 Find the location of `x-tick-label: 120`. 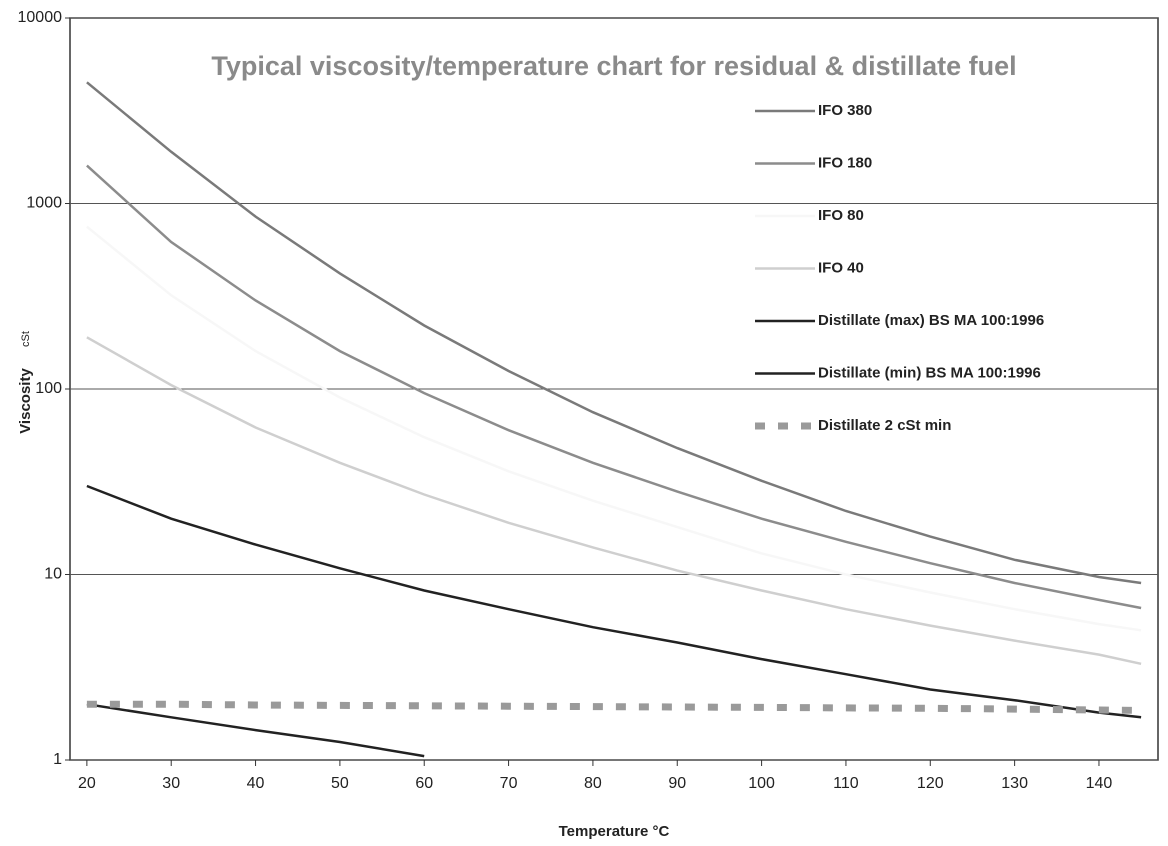

x-tick-label: 120 is located at coordinates (930, 783).